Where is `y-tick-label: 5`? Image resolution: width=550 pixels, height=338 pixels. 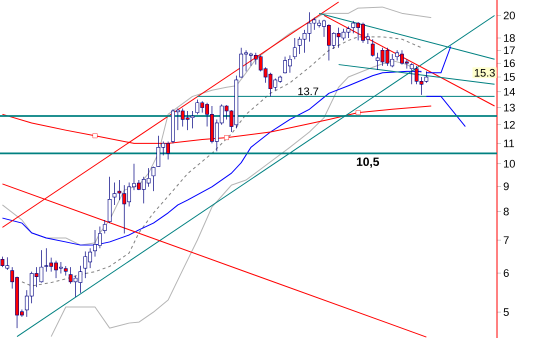
y-tick-label: 5 is located at coordinates (506, 312).